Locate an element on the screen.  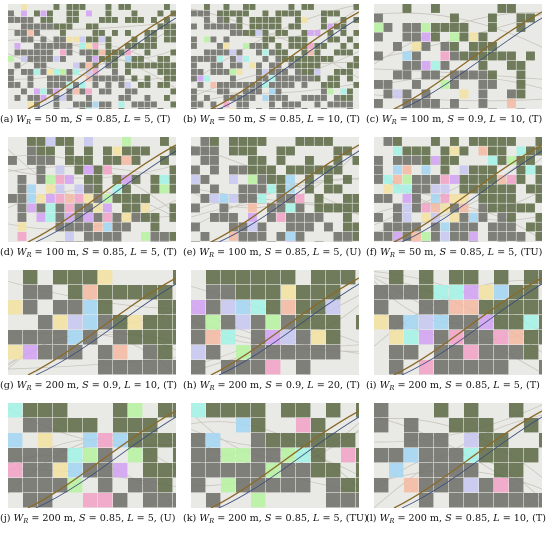
figure-panel: (l) WR = 200 m, S = 0.85, L = 10, (T) is located at coordinates (456, 465).